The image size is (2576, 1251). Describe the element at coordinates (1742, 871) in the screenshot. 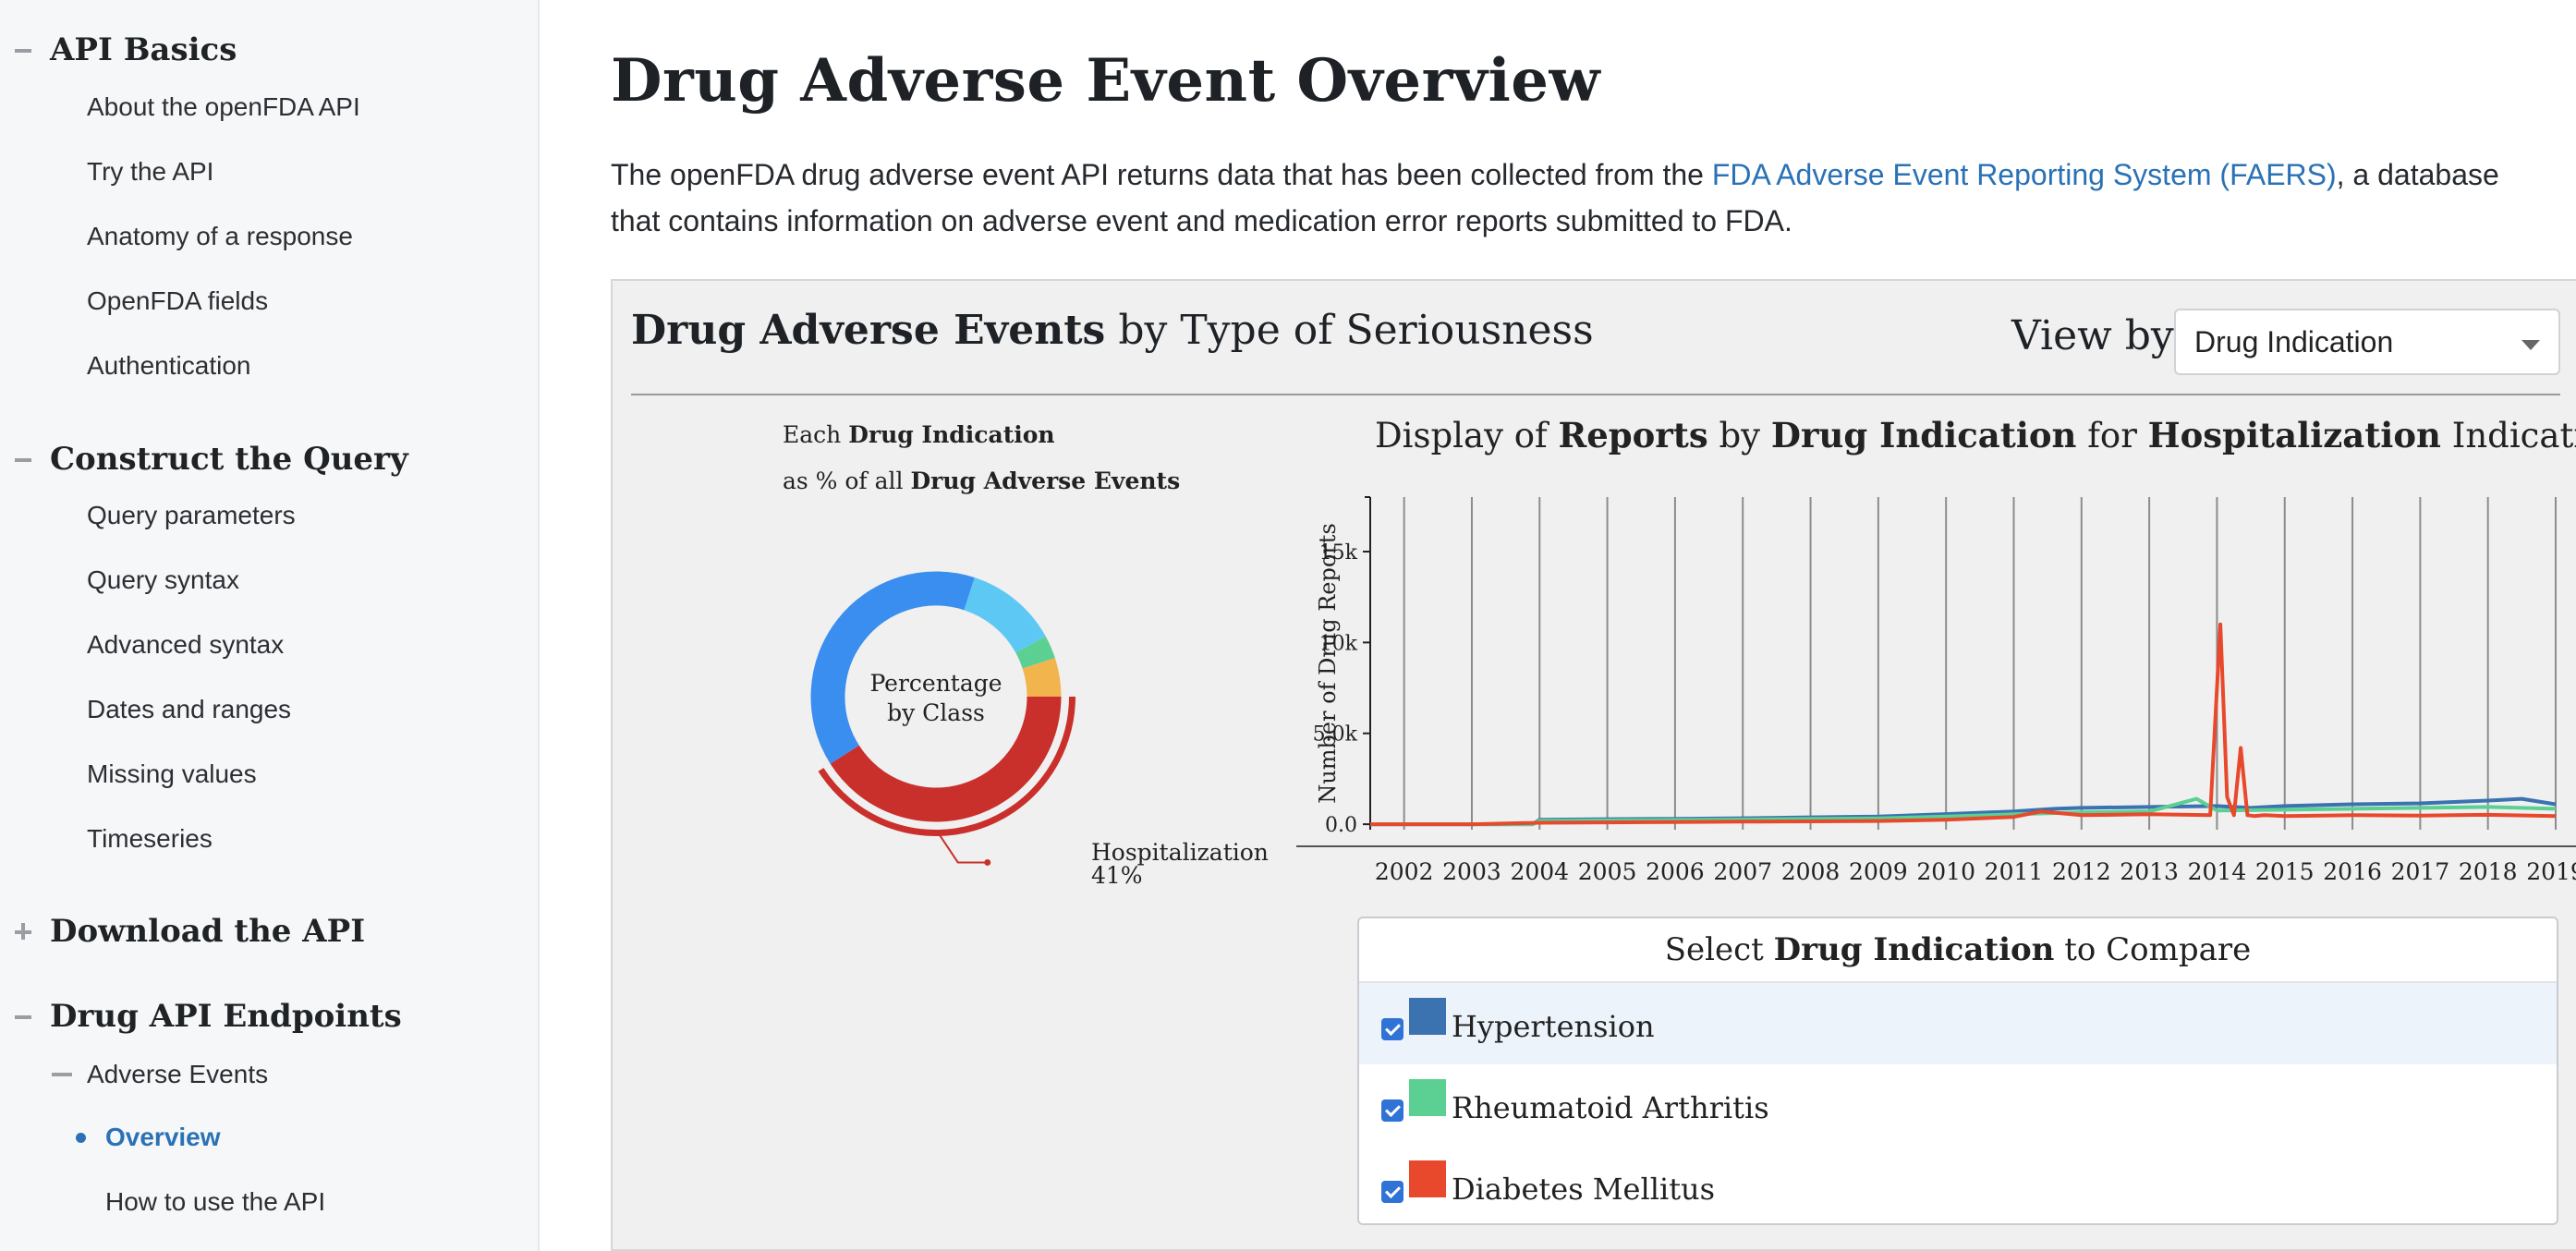

I see `x-tick-label: 2007` at that location.